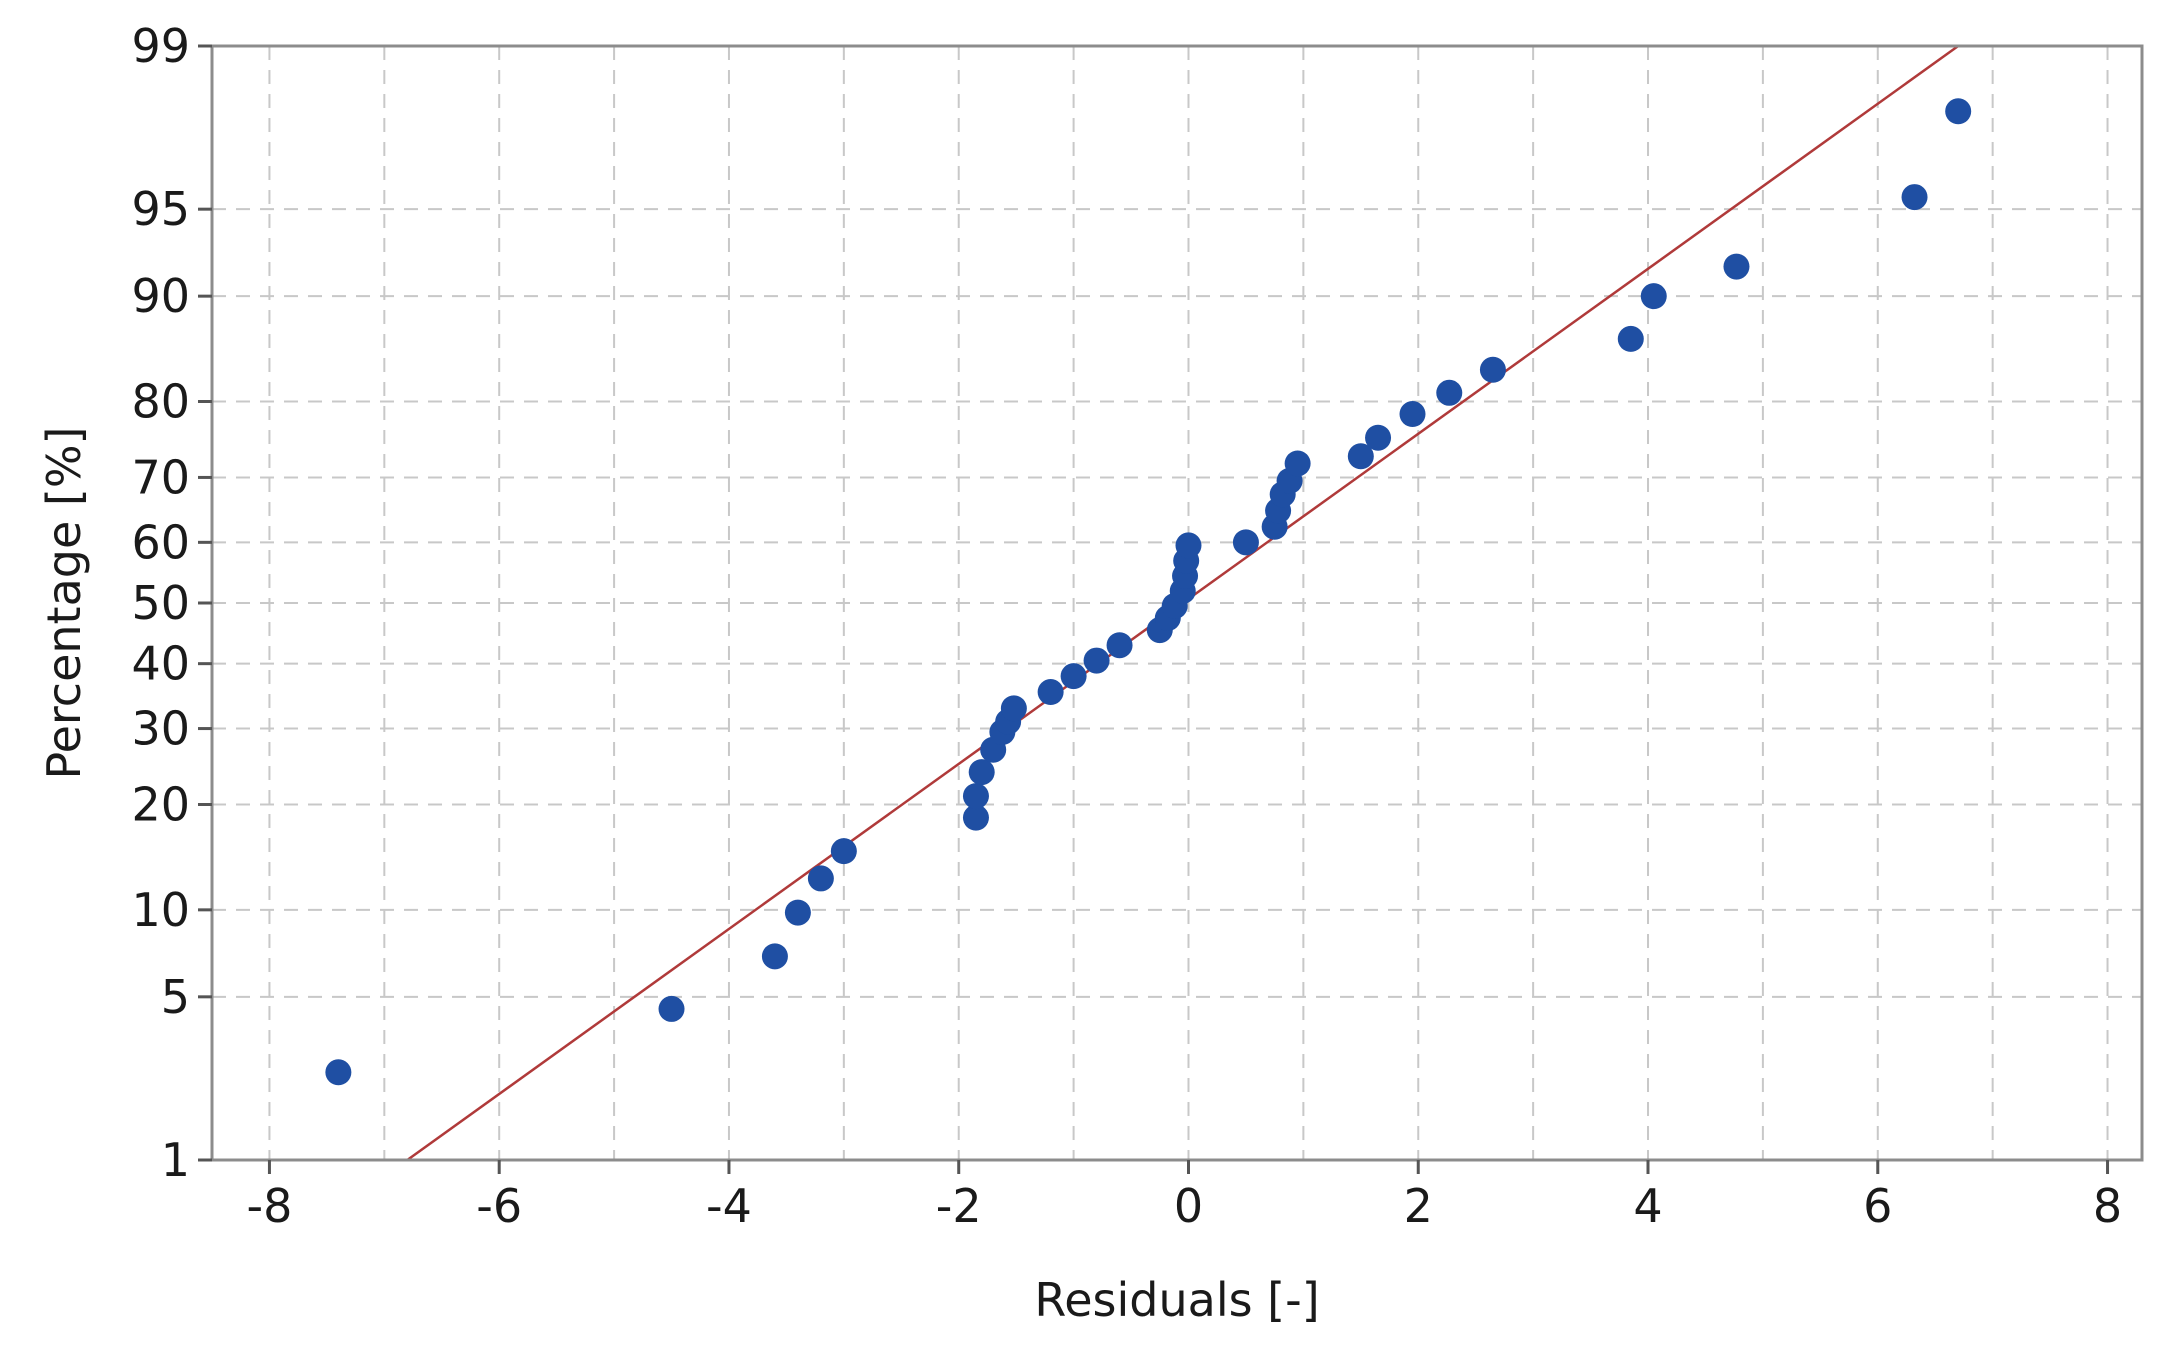 The width and height of the screenshot is (2180, 1346). What do you see at coordinates (1176, 1300) in the screenshot?
I see `x-axis-title: Residuals [-]` at bounding box center [1176, 1300].